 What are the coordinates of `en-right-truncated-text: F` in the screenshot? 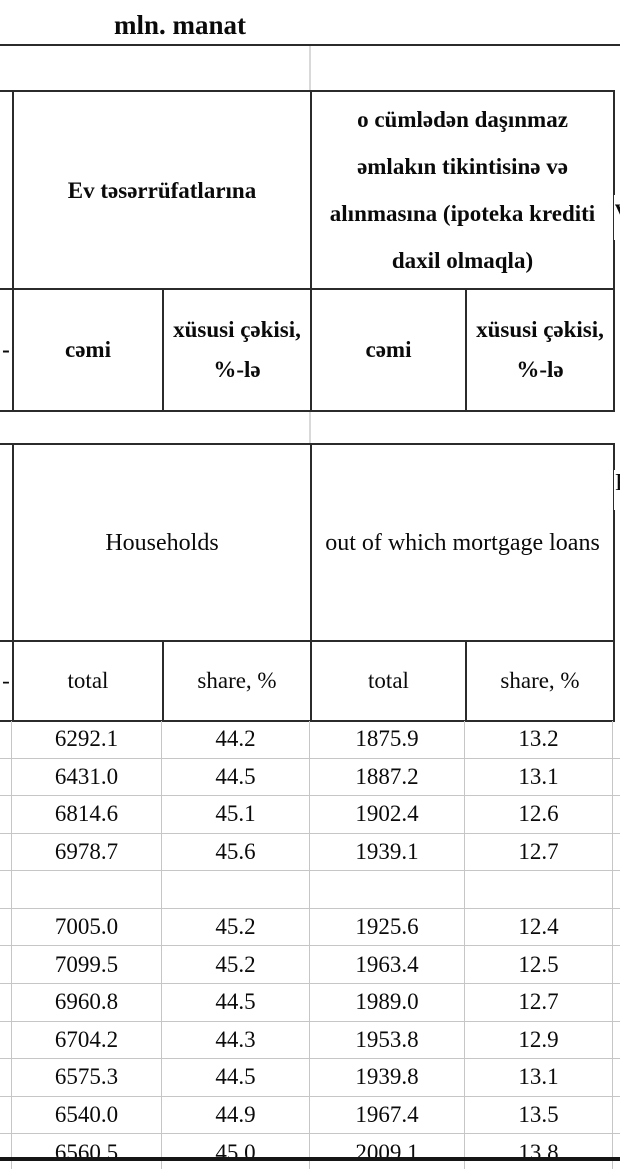 It's located at (617, 490).